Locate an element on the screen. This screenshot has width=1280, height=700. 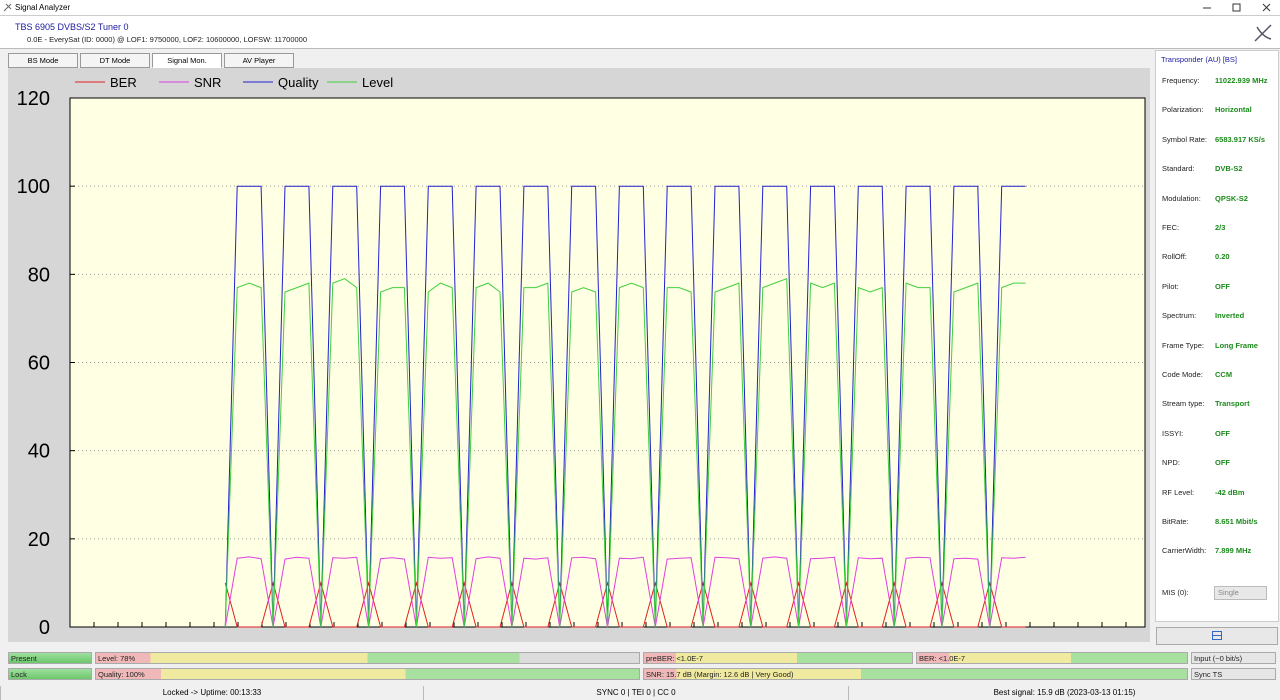
field-value: 2/3 is located at coordinates (1220, 227).